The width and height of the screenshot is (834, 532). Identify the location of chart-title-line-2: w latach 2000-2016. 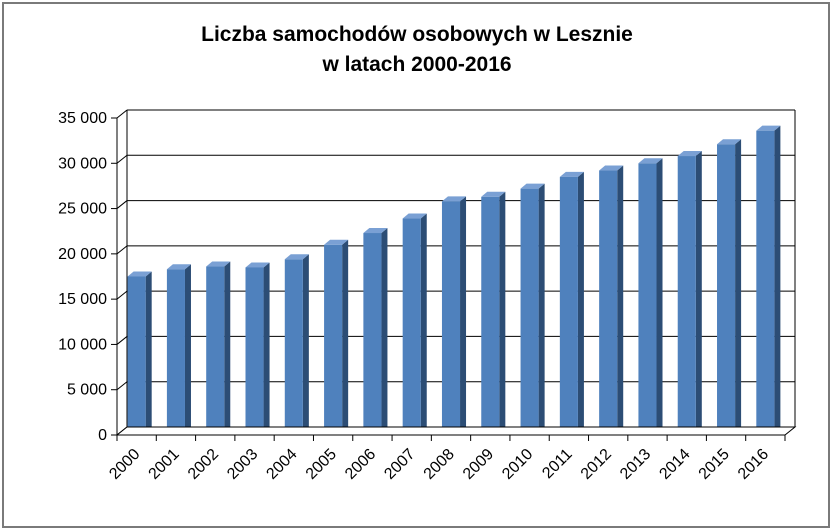
(417, 64).